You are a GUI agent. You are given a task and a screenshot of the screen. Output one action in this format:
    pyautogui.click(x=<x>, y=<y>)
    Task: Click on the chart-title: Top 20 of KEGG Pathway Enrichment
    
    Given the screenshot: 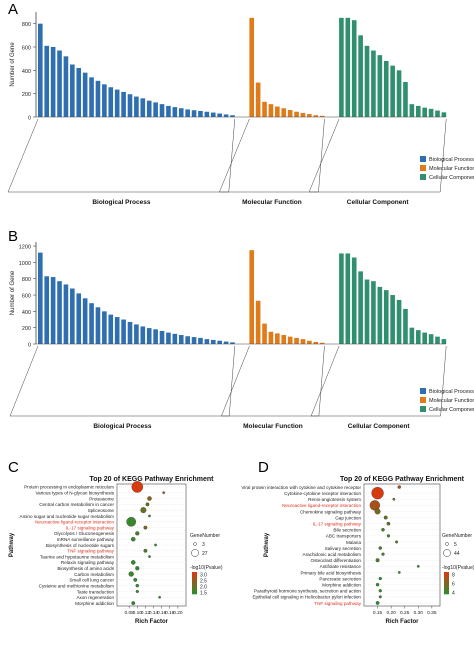 What is the action you would take?
    pyautogui.click(x=402, y=479)
    